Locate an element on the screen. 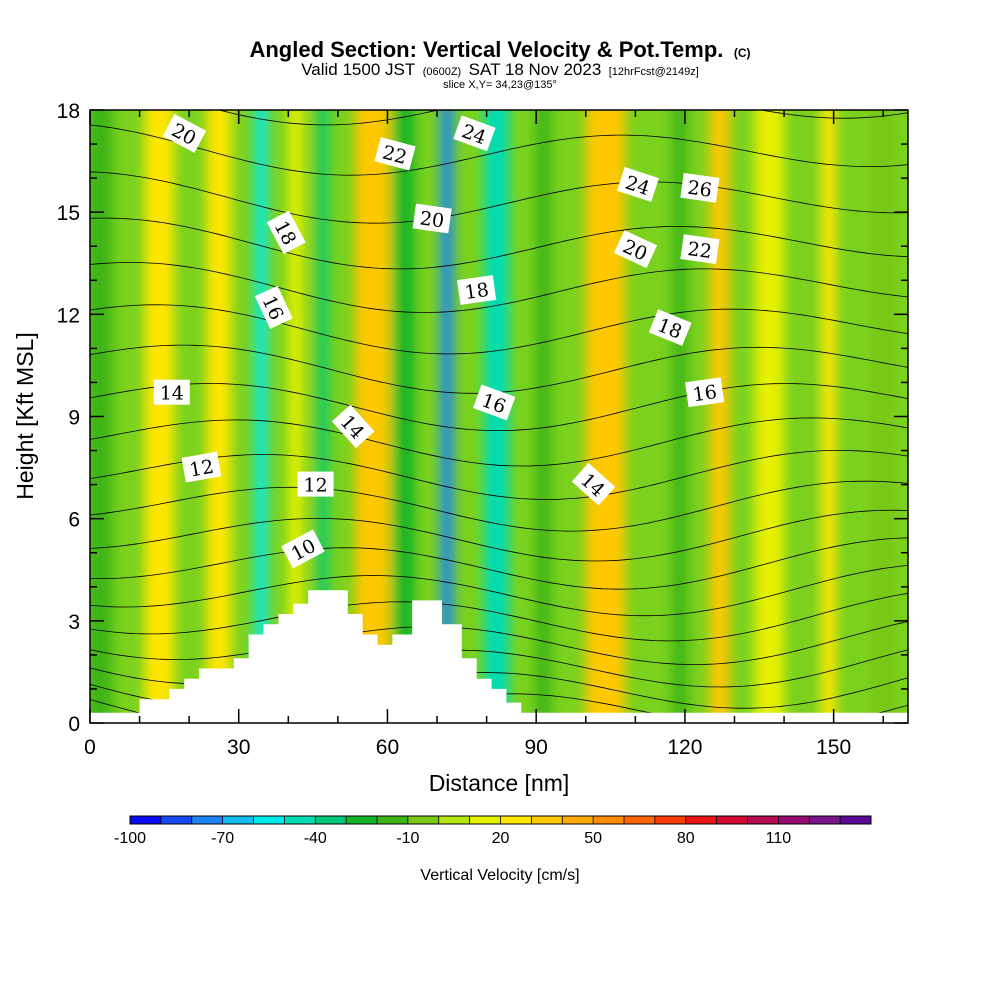 The width and height of the screenshot is (1000, 1000). contour-label: 26 is located at coordinates (700, 187).